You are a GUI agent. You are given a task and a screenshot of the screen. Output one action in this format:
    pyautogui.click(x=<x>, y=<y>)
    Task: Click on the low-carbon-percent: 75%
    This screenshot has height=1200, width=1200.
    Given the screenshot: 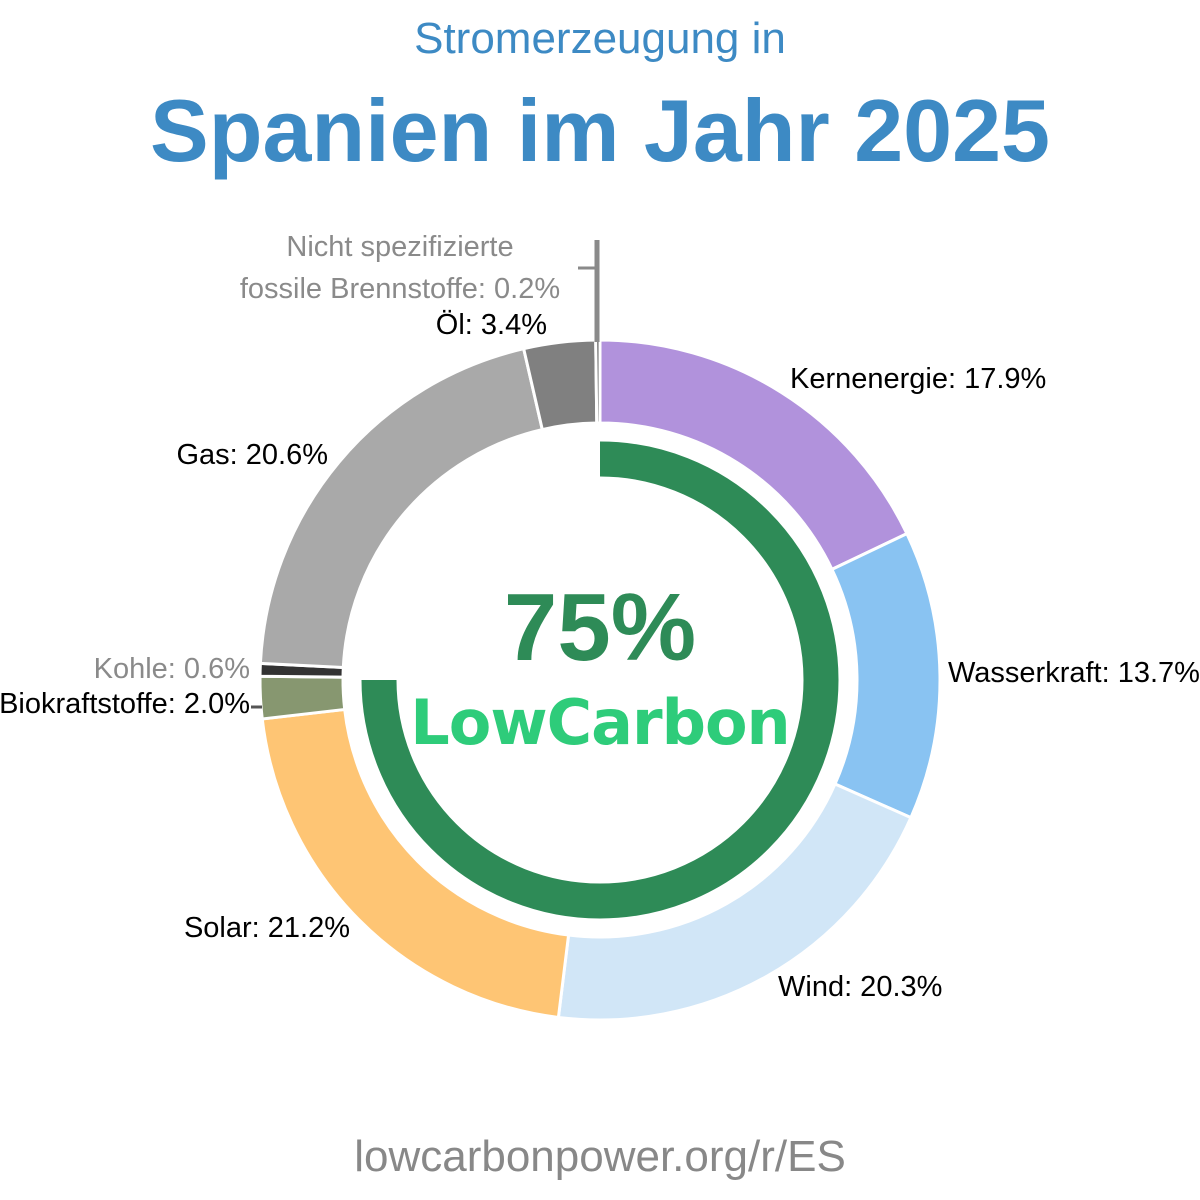 What is the action you would take?
    pyautogui.click(x=600, y=627)
    